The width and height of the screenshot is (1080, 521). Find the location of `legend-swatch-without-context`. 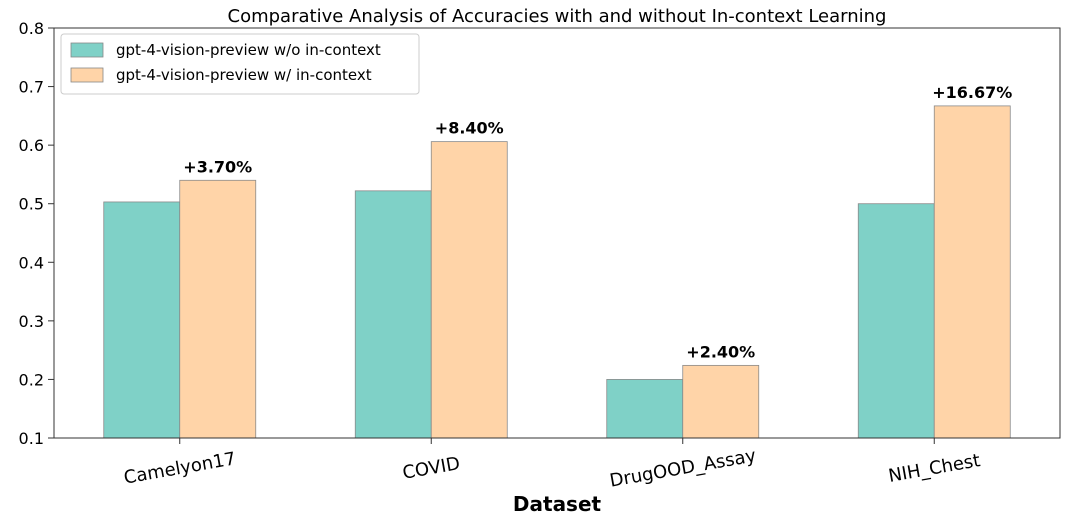

legend-swatch-without-context is located at coordinates (87, 50).